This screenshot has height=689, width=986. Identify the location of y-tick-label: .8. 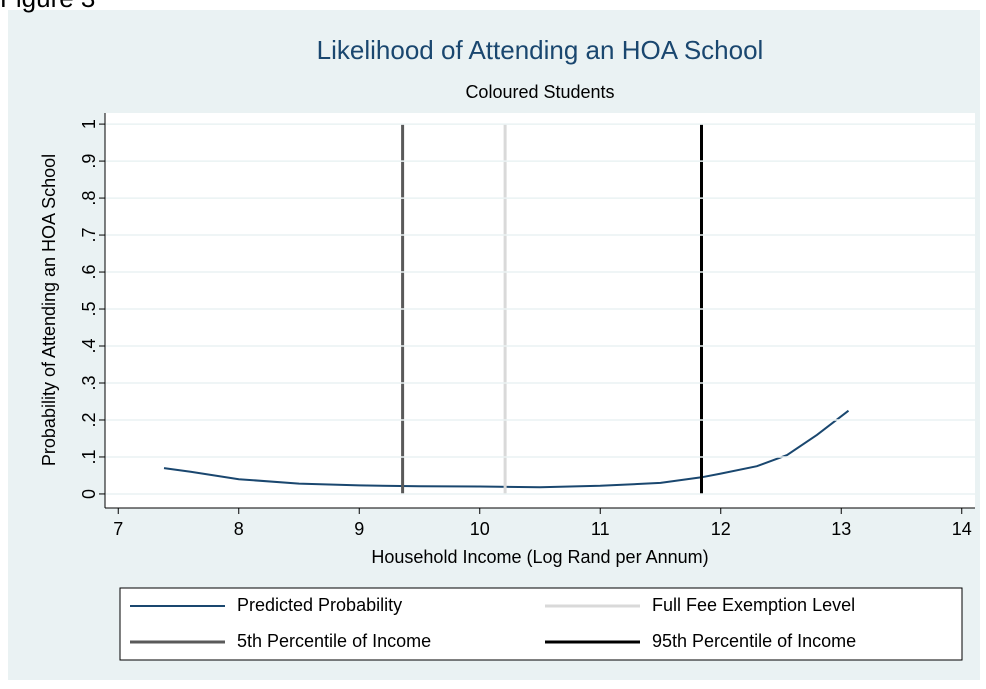
(89, 198).